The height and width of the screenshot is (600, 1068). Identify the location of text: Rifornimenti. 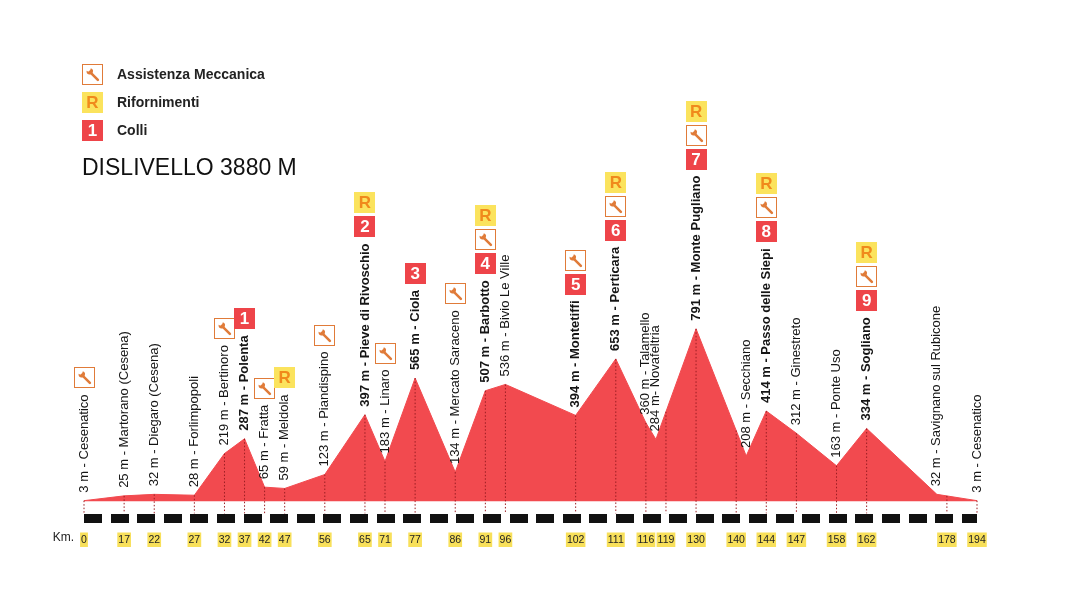
(158, 102).